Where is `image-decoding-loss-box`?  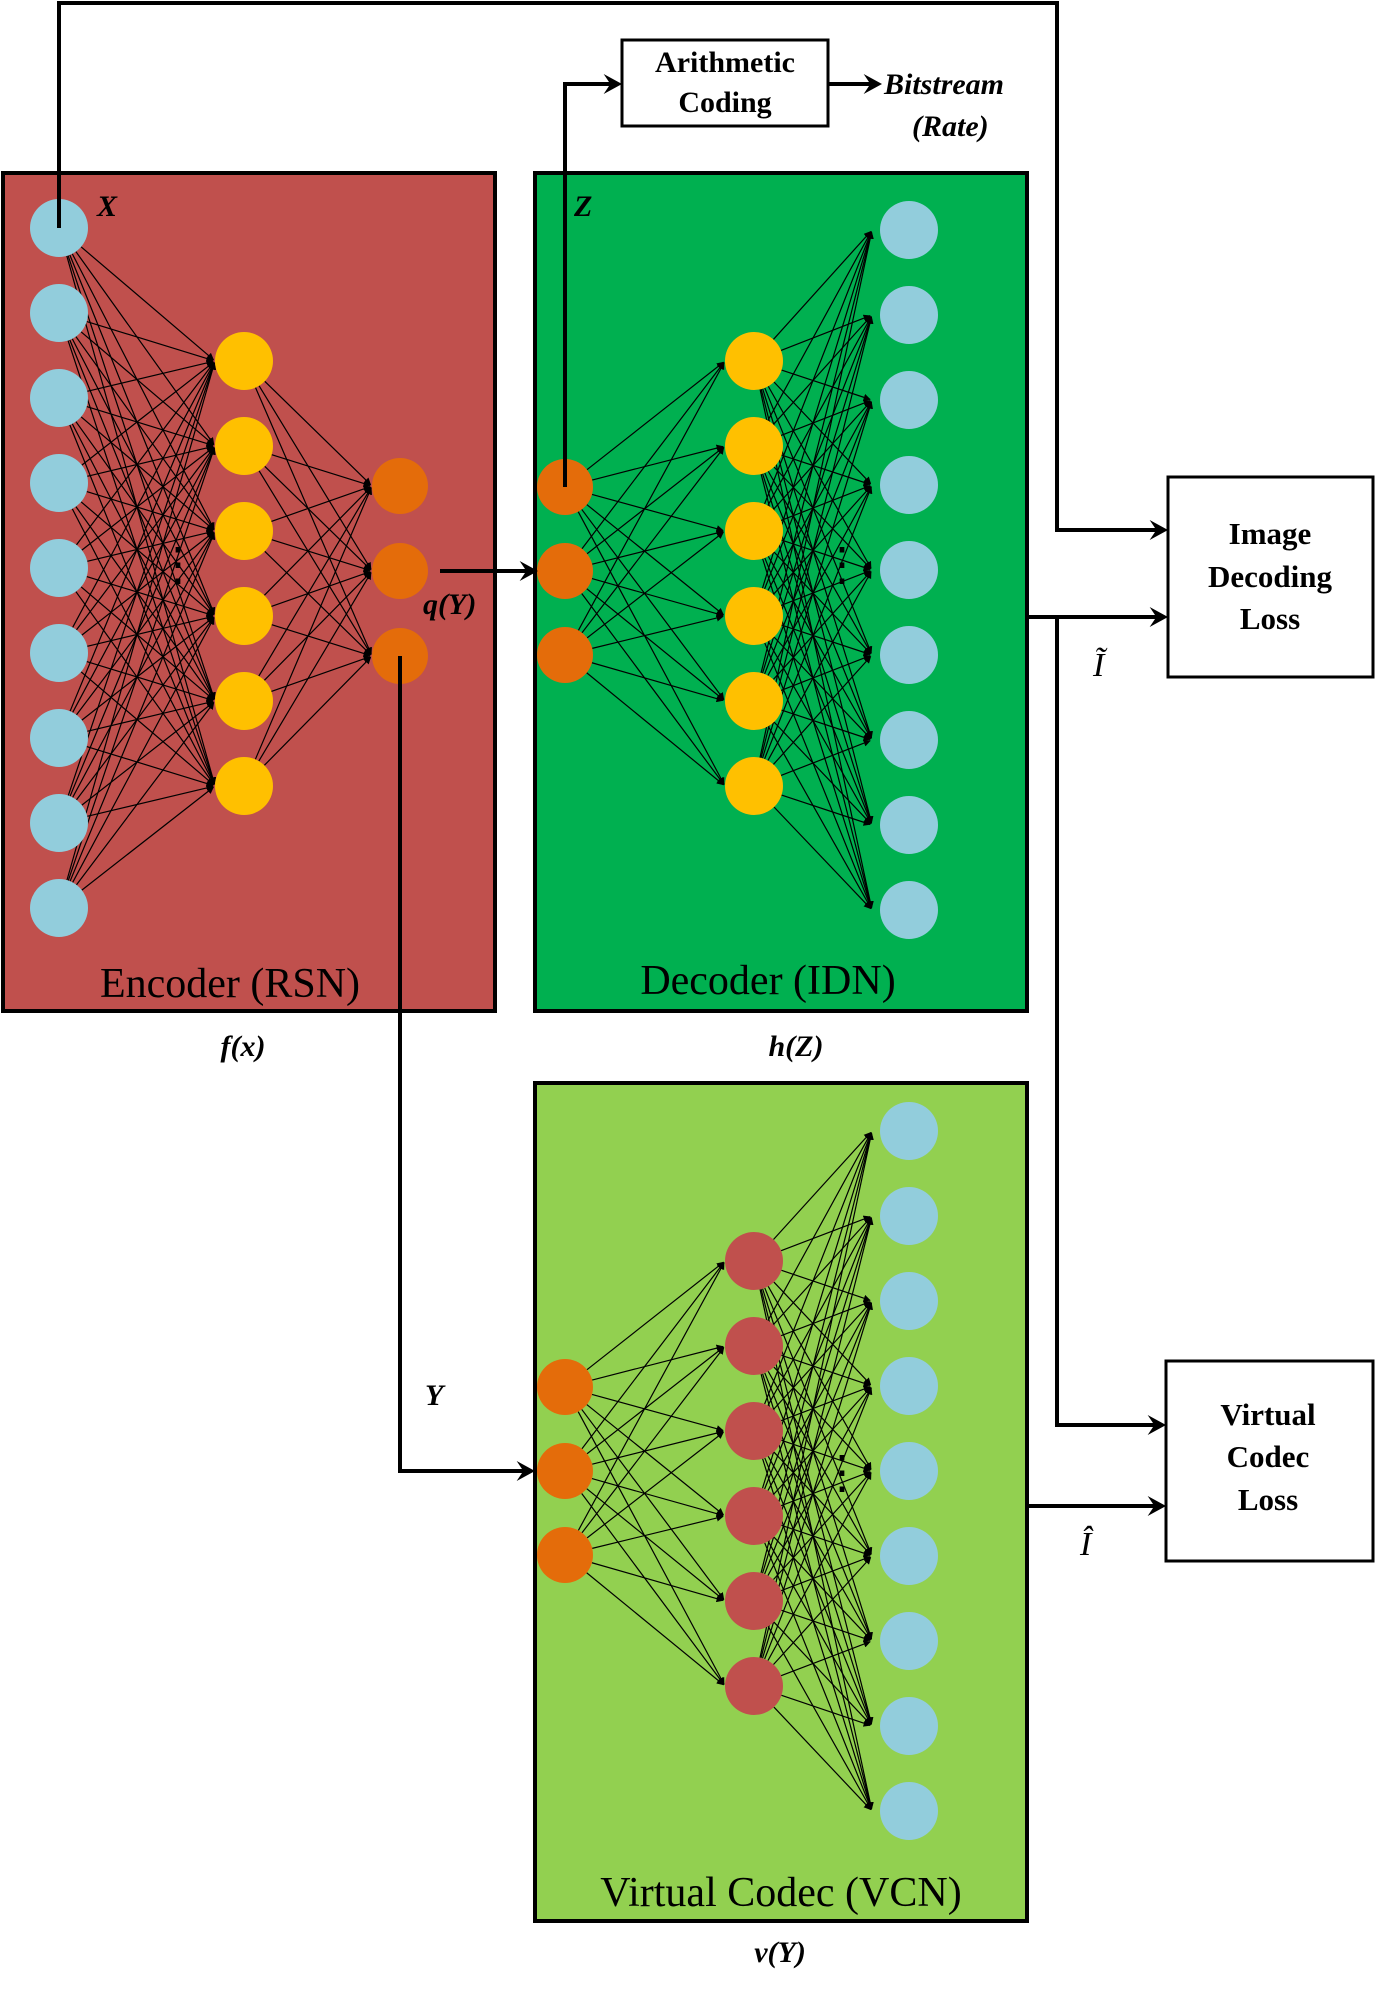
image-decoding-loss-box is located at coordinates (1270, 577).